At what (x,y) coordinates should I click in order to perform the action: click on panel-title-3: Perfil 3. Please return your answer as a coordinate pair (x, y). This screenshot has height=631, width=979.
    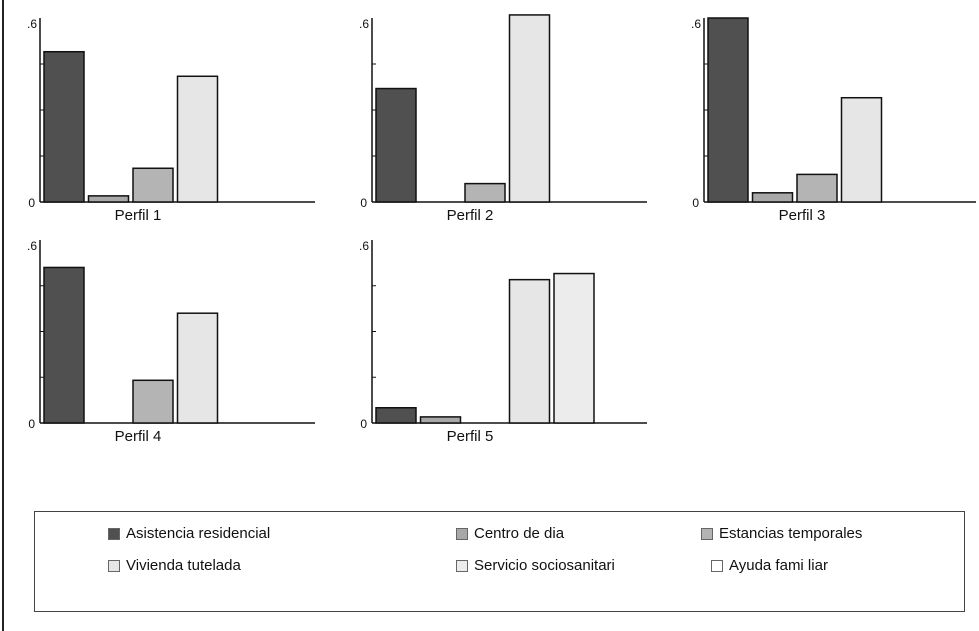
    Looking at the image, I should click on (802, 215).